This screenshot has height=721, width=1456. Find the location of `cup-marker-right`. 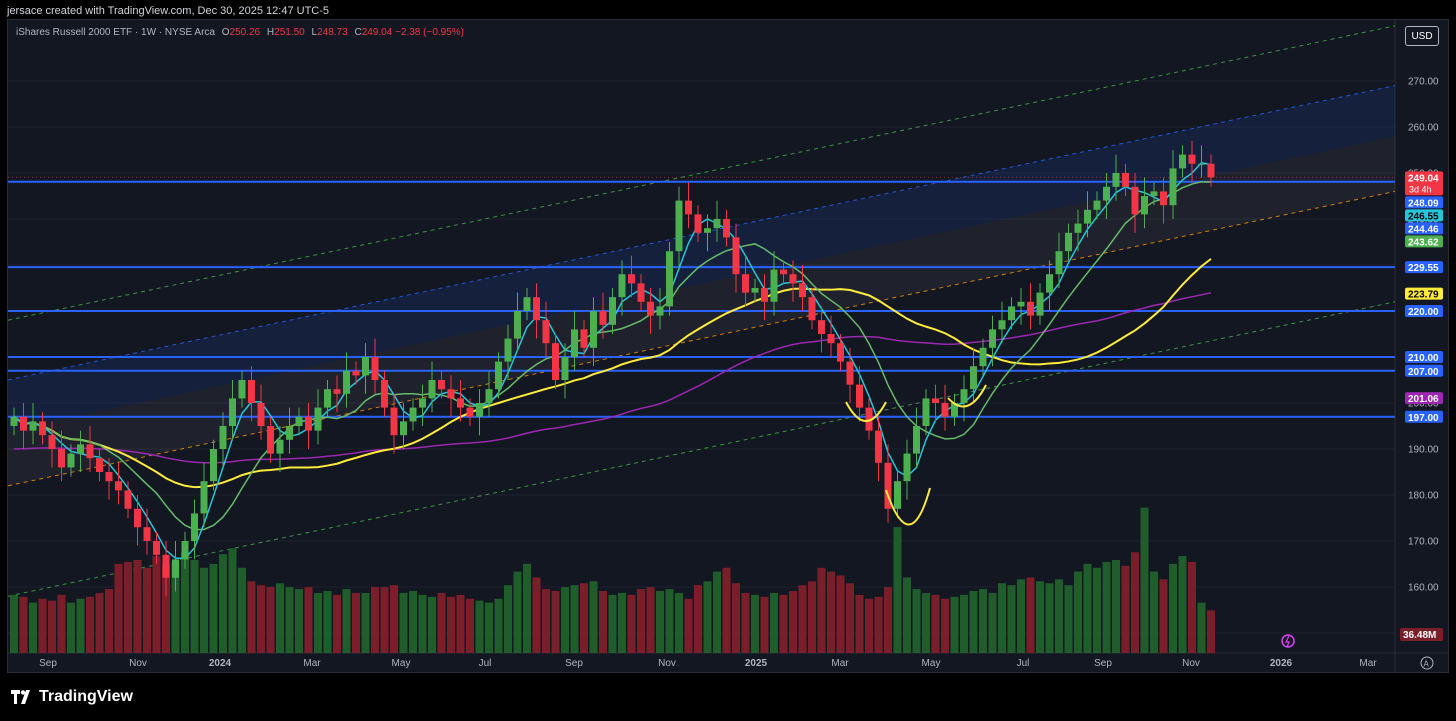

cup-marker-right is located at coordinates (967, 396).